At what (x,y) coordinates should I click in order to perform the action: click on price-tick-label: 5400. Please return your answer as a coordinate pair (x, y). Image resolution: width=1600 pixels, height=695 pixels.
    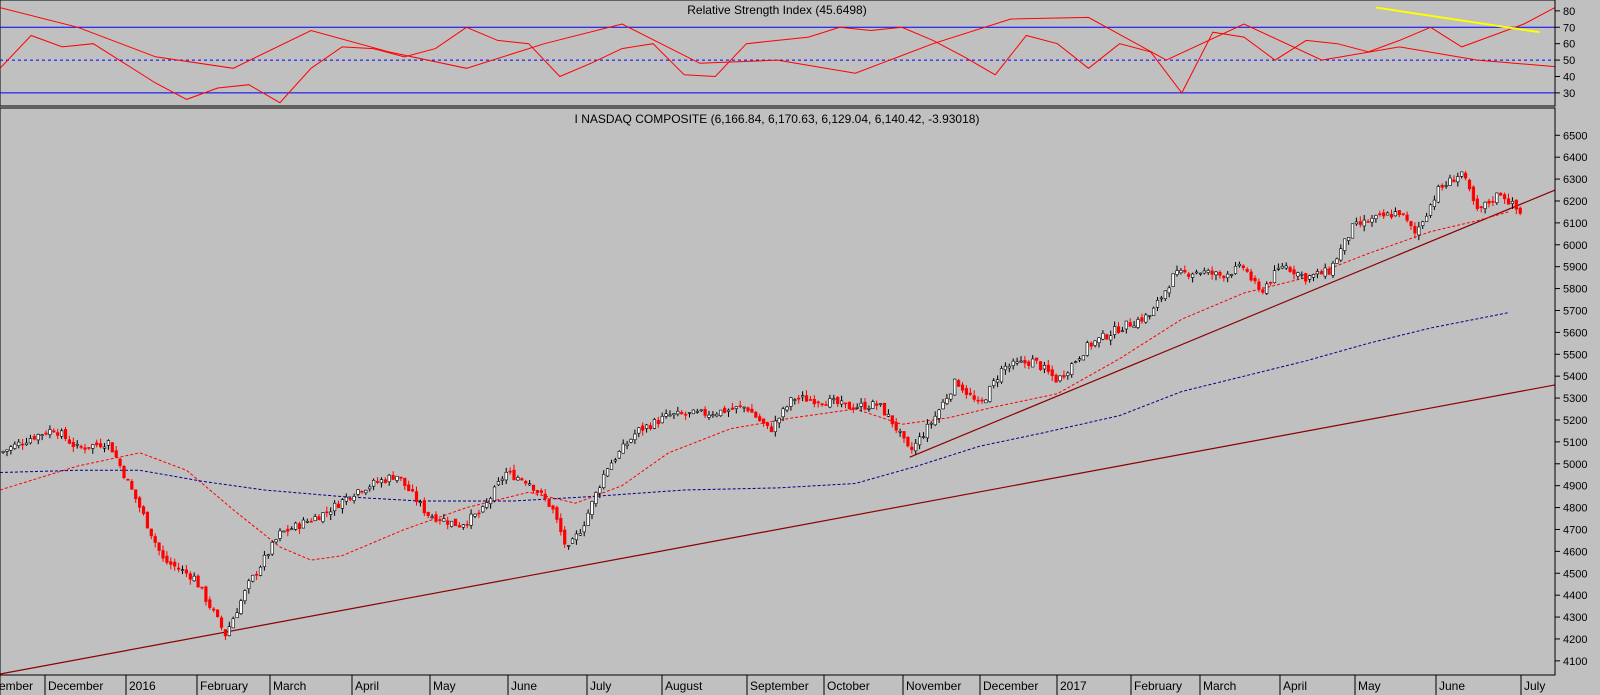
    Looking at the image, I should click on (1575, 377).